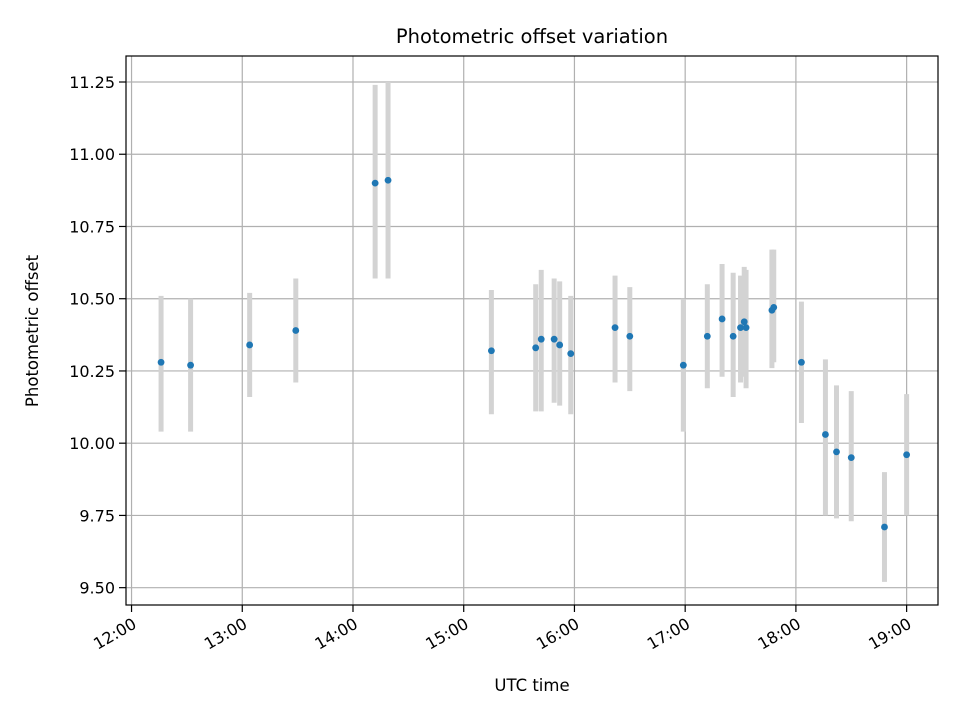 The width and height of the screenshot is (960, 720). Describe the element at coordinates (532, 36) in the screenshot. I see `chart-title: Photometric offset variation` at that location.